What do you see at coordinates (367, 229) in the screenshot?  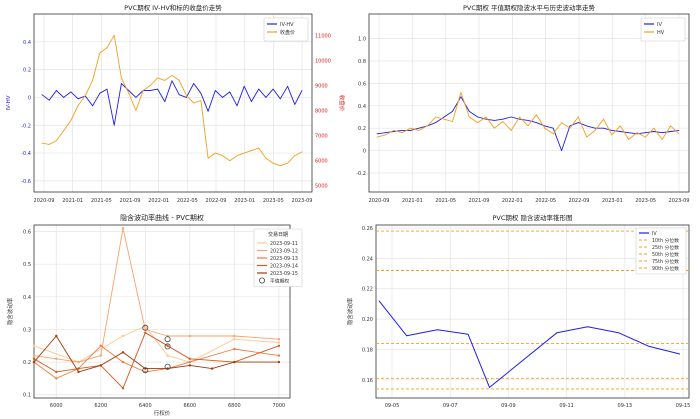 I see `y-tick-label: 0.26` at bounding box center [367, 229].